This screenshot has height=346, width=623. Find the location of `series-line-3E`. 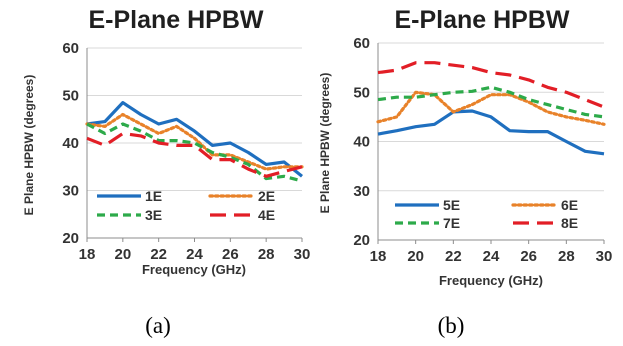

series-line-3E is located at coordinates (194, 152).